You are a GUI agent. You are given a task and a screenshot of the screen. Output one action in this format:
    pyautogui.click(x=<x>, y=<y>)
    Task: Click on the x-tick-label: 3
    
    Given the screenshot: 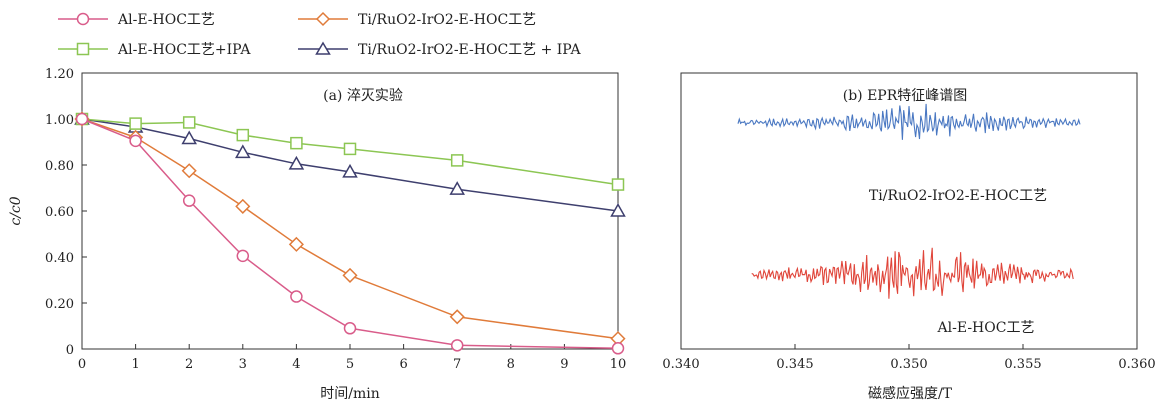 What is the action you would take?
    pyautogui.click(x=243, y=364)
    